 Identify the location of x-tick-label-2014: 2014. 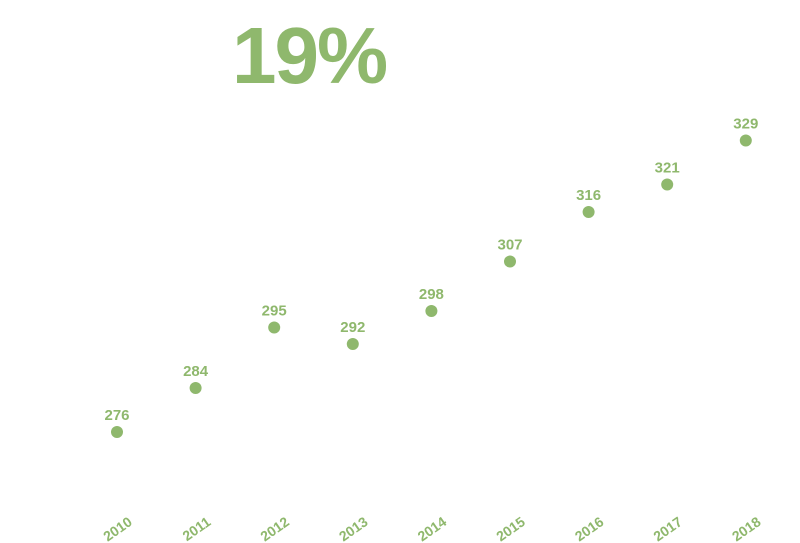
(432, 528).